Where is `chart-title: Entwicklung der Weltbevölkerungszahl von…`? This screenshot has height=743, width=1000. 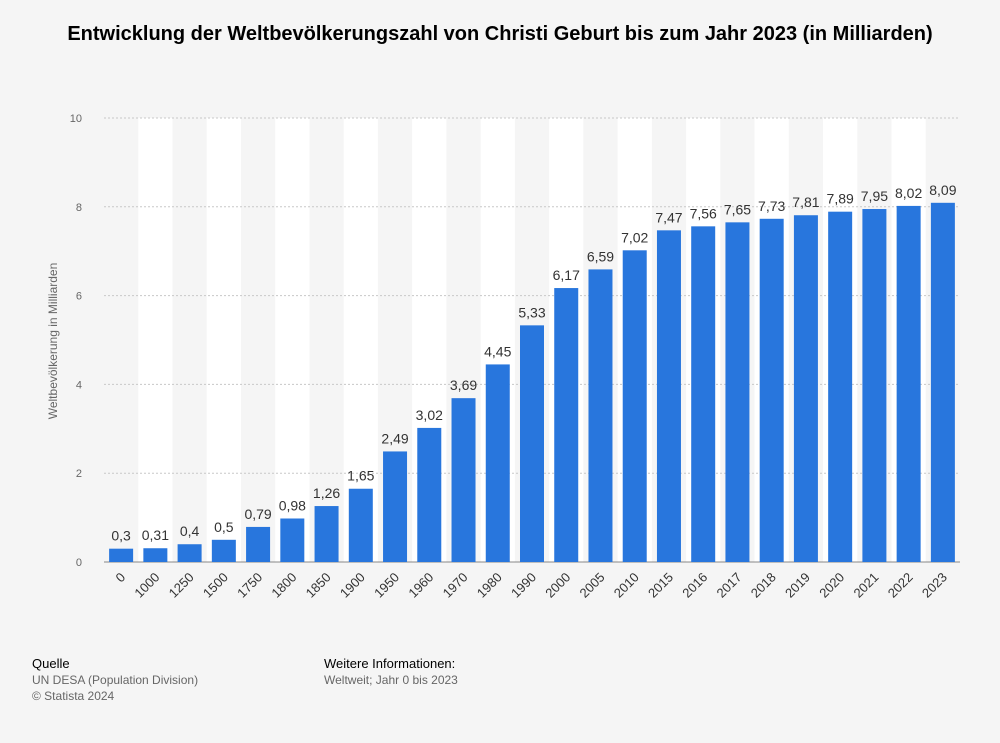
chart-title: Entwicklung der Weltbevölkerungszahl von… is located at coordinates (500, 34).